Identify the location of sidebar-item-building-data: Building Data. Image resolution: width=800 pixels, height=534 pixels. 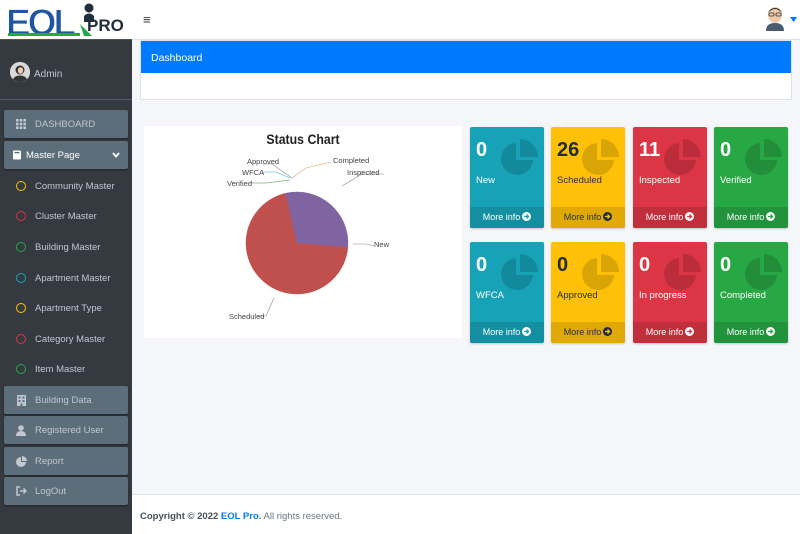
(66, 400).